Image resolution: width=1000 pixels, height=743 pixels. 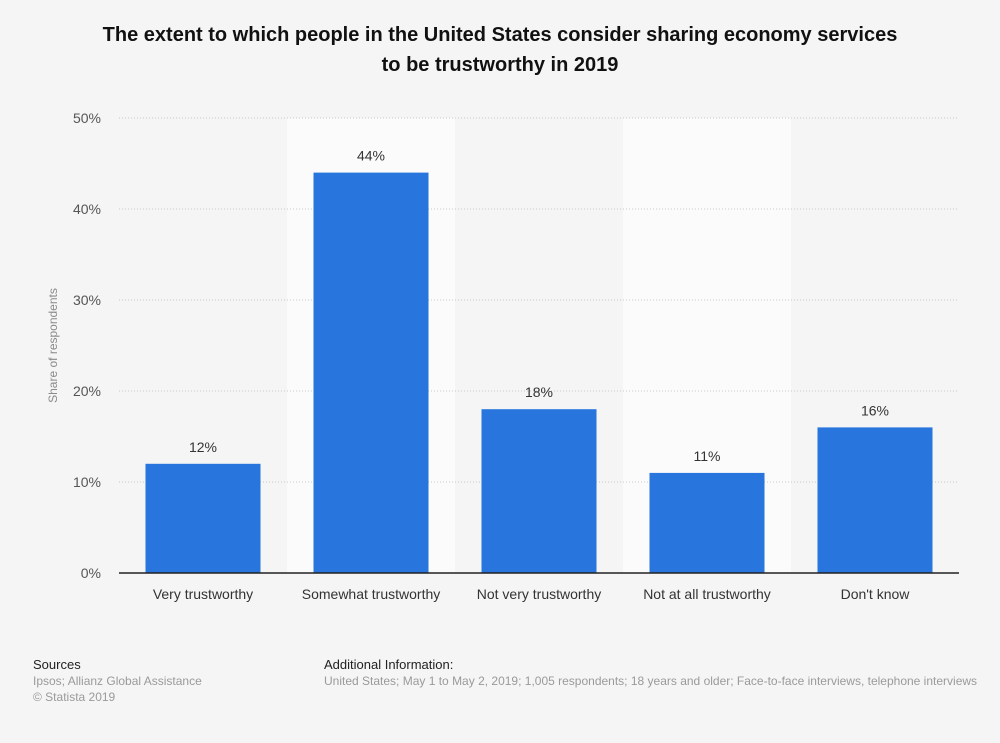 I want to click on x-tick-label: Very trustworthy, so click(x=203, y=594).